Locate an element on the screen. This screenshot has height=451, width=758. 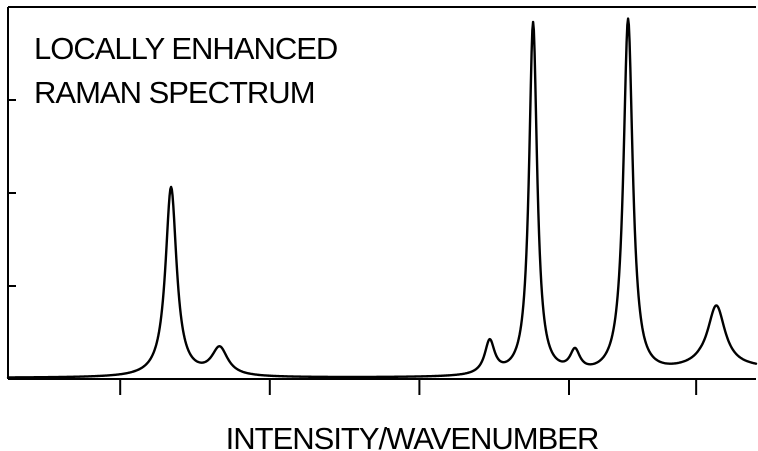
chart-title-line-2: RAMAN SPECTRUM is located at coordinates (174, 92).